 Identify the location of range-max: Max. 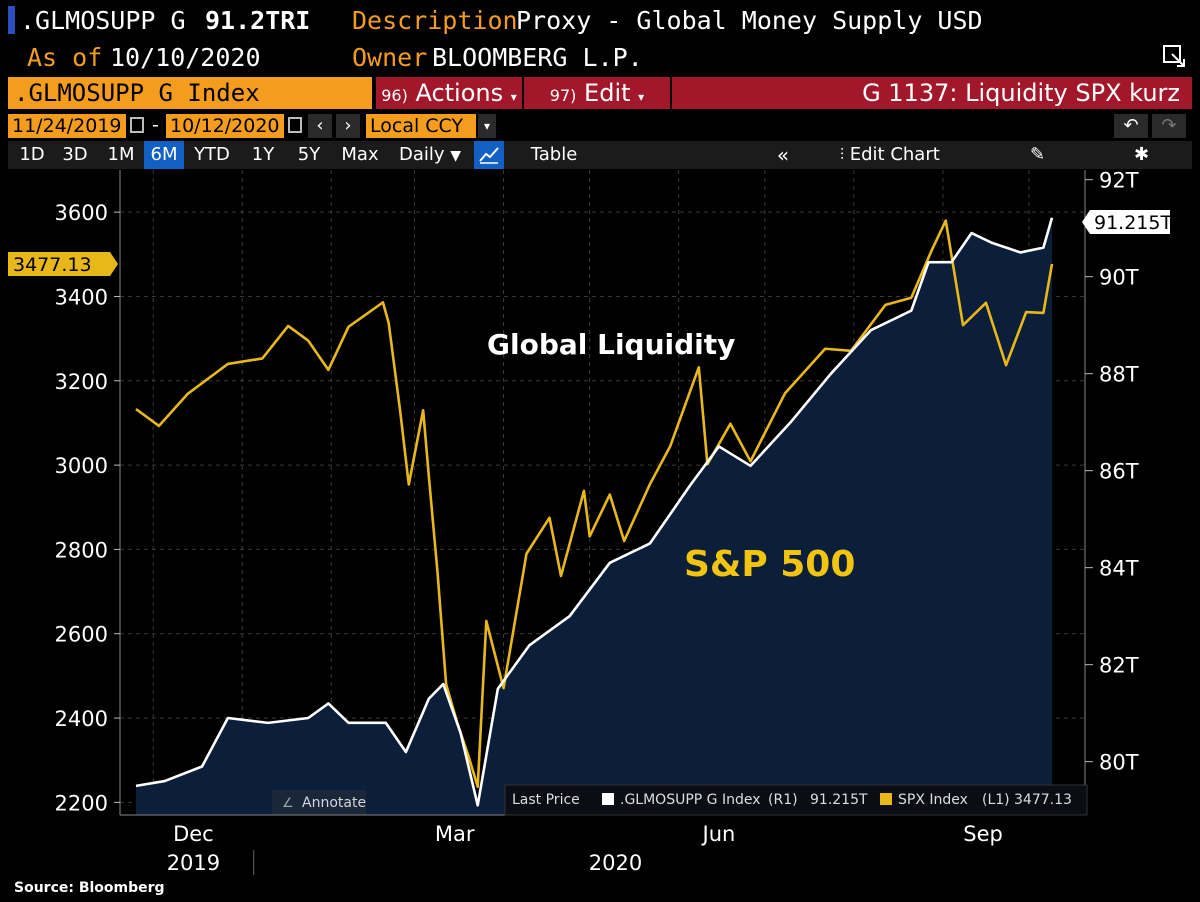
(360, 154).